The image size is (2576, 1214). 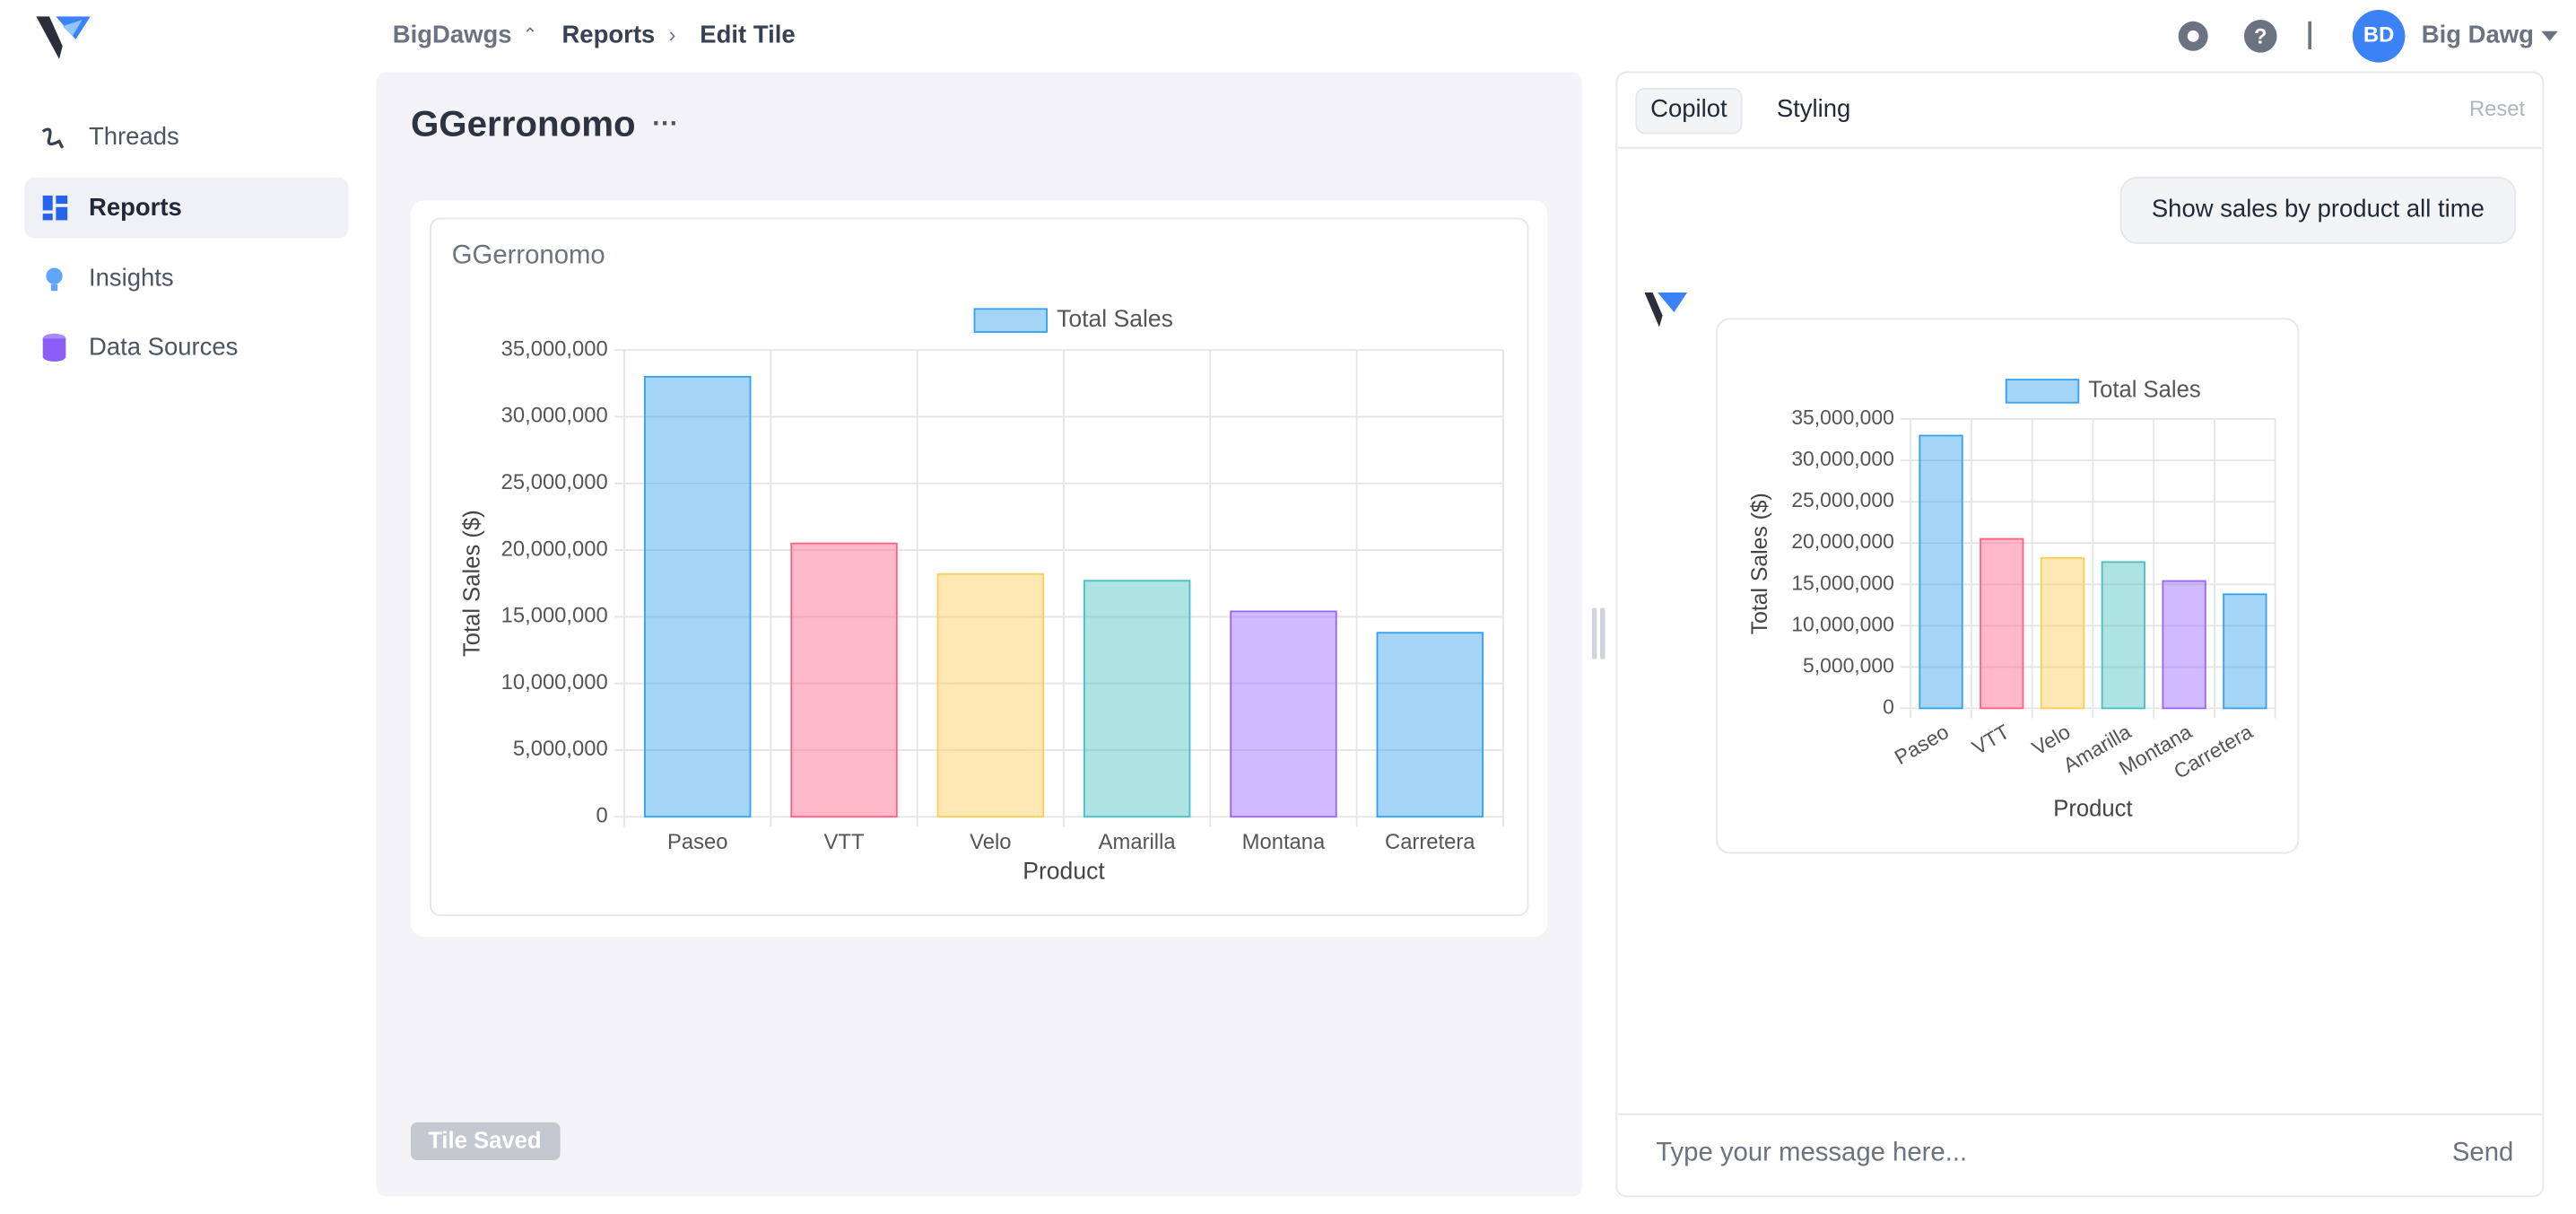 I want to click on divider, so click(x=2310, y=35).